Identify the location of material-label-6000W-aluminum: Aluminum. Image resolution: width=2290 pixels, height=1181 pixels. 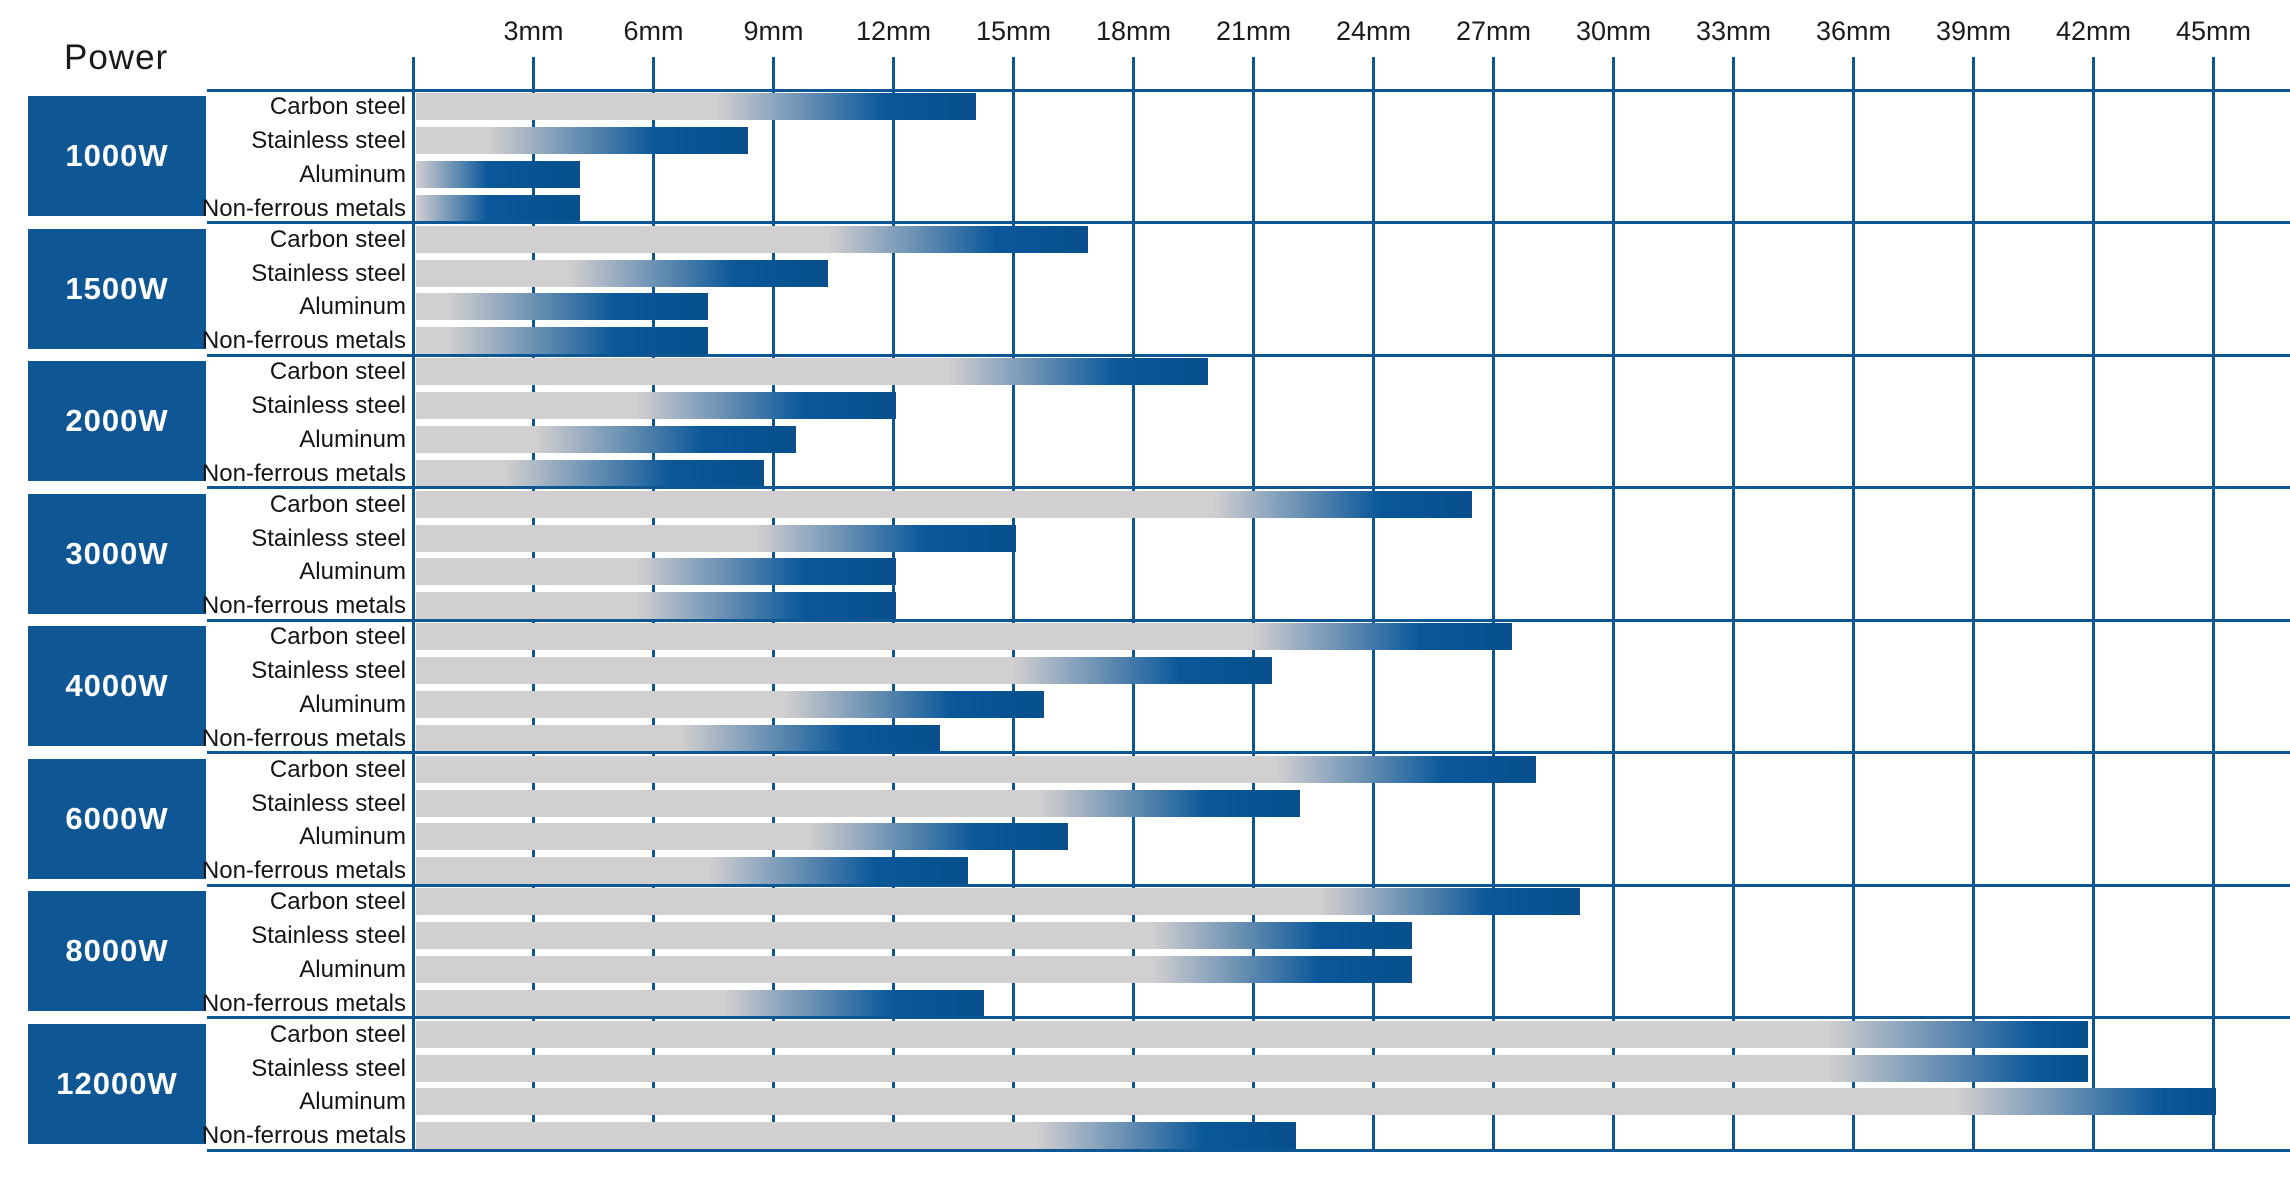
(352, 837).